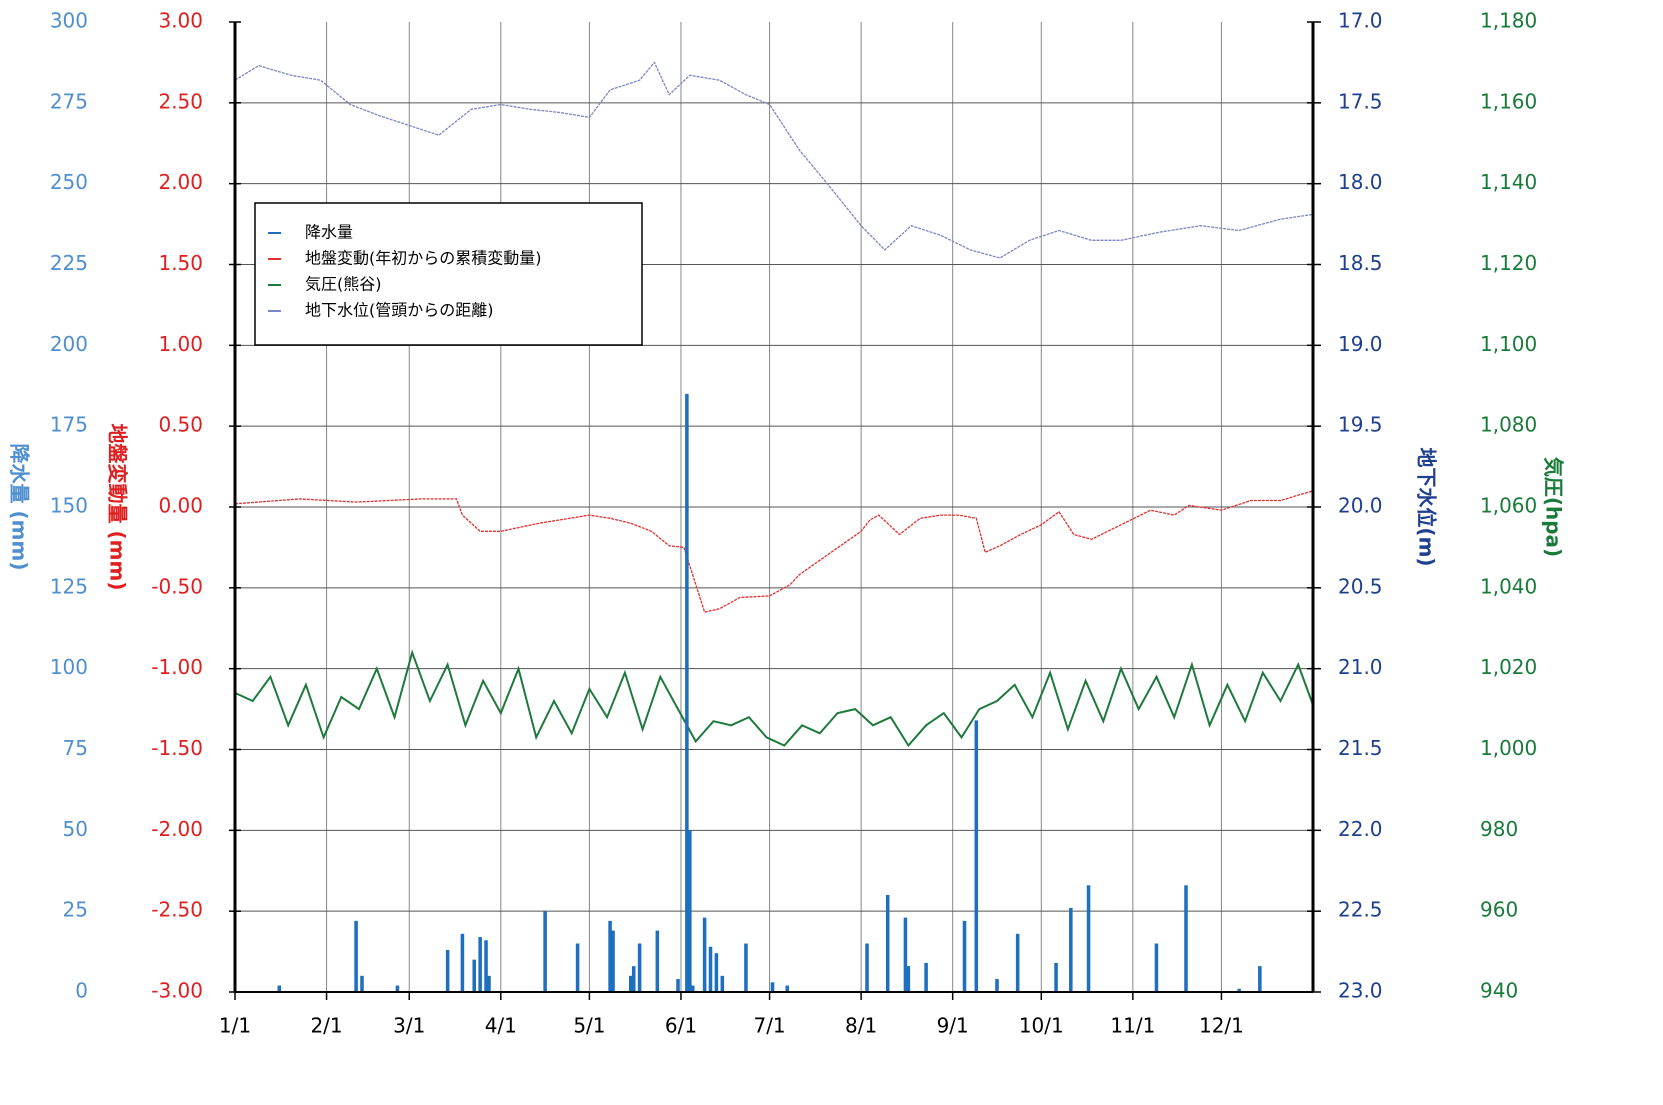  What do you see at coordinates (69, 21) in the screenshot?
I see `y-tick-label: 300` at bounding box center [69, 21].